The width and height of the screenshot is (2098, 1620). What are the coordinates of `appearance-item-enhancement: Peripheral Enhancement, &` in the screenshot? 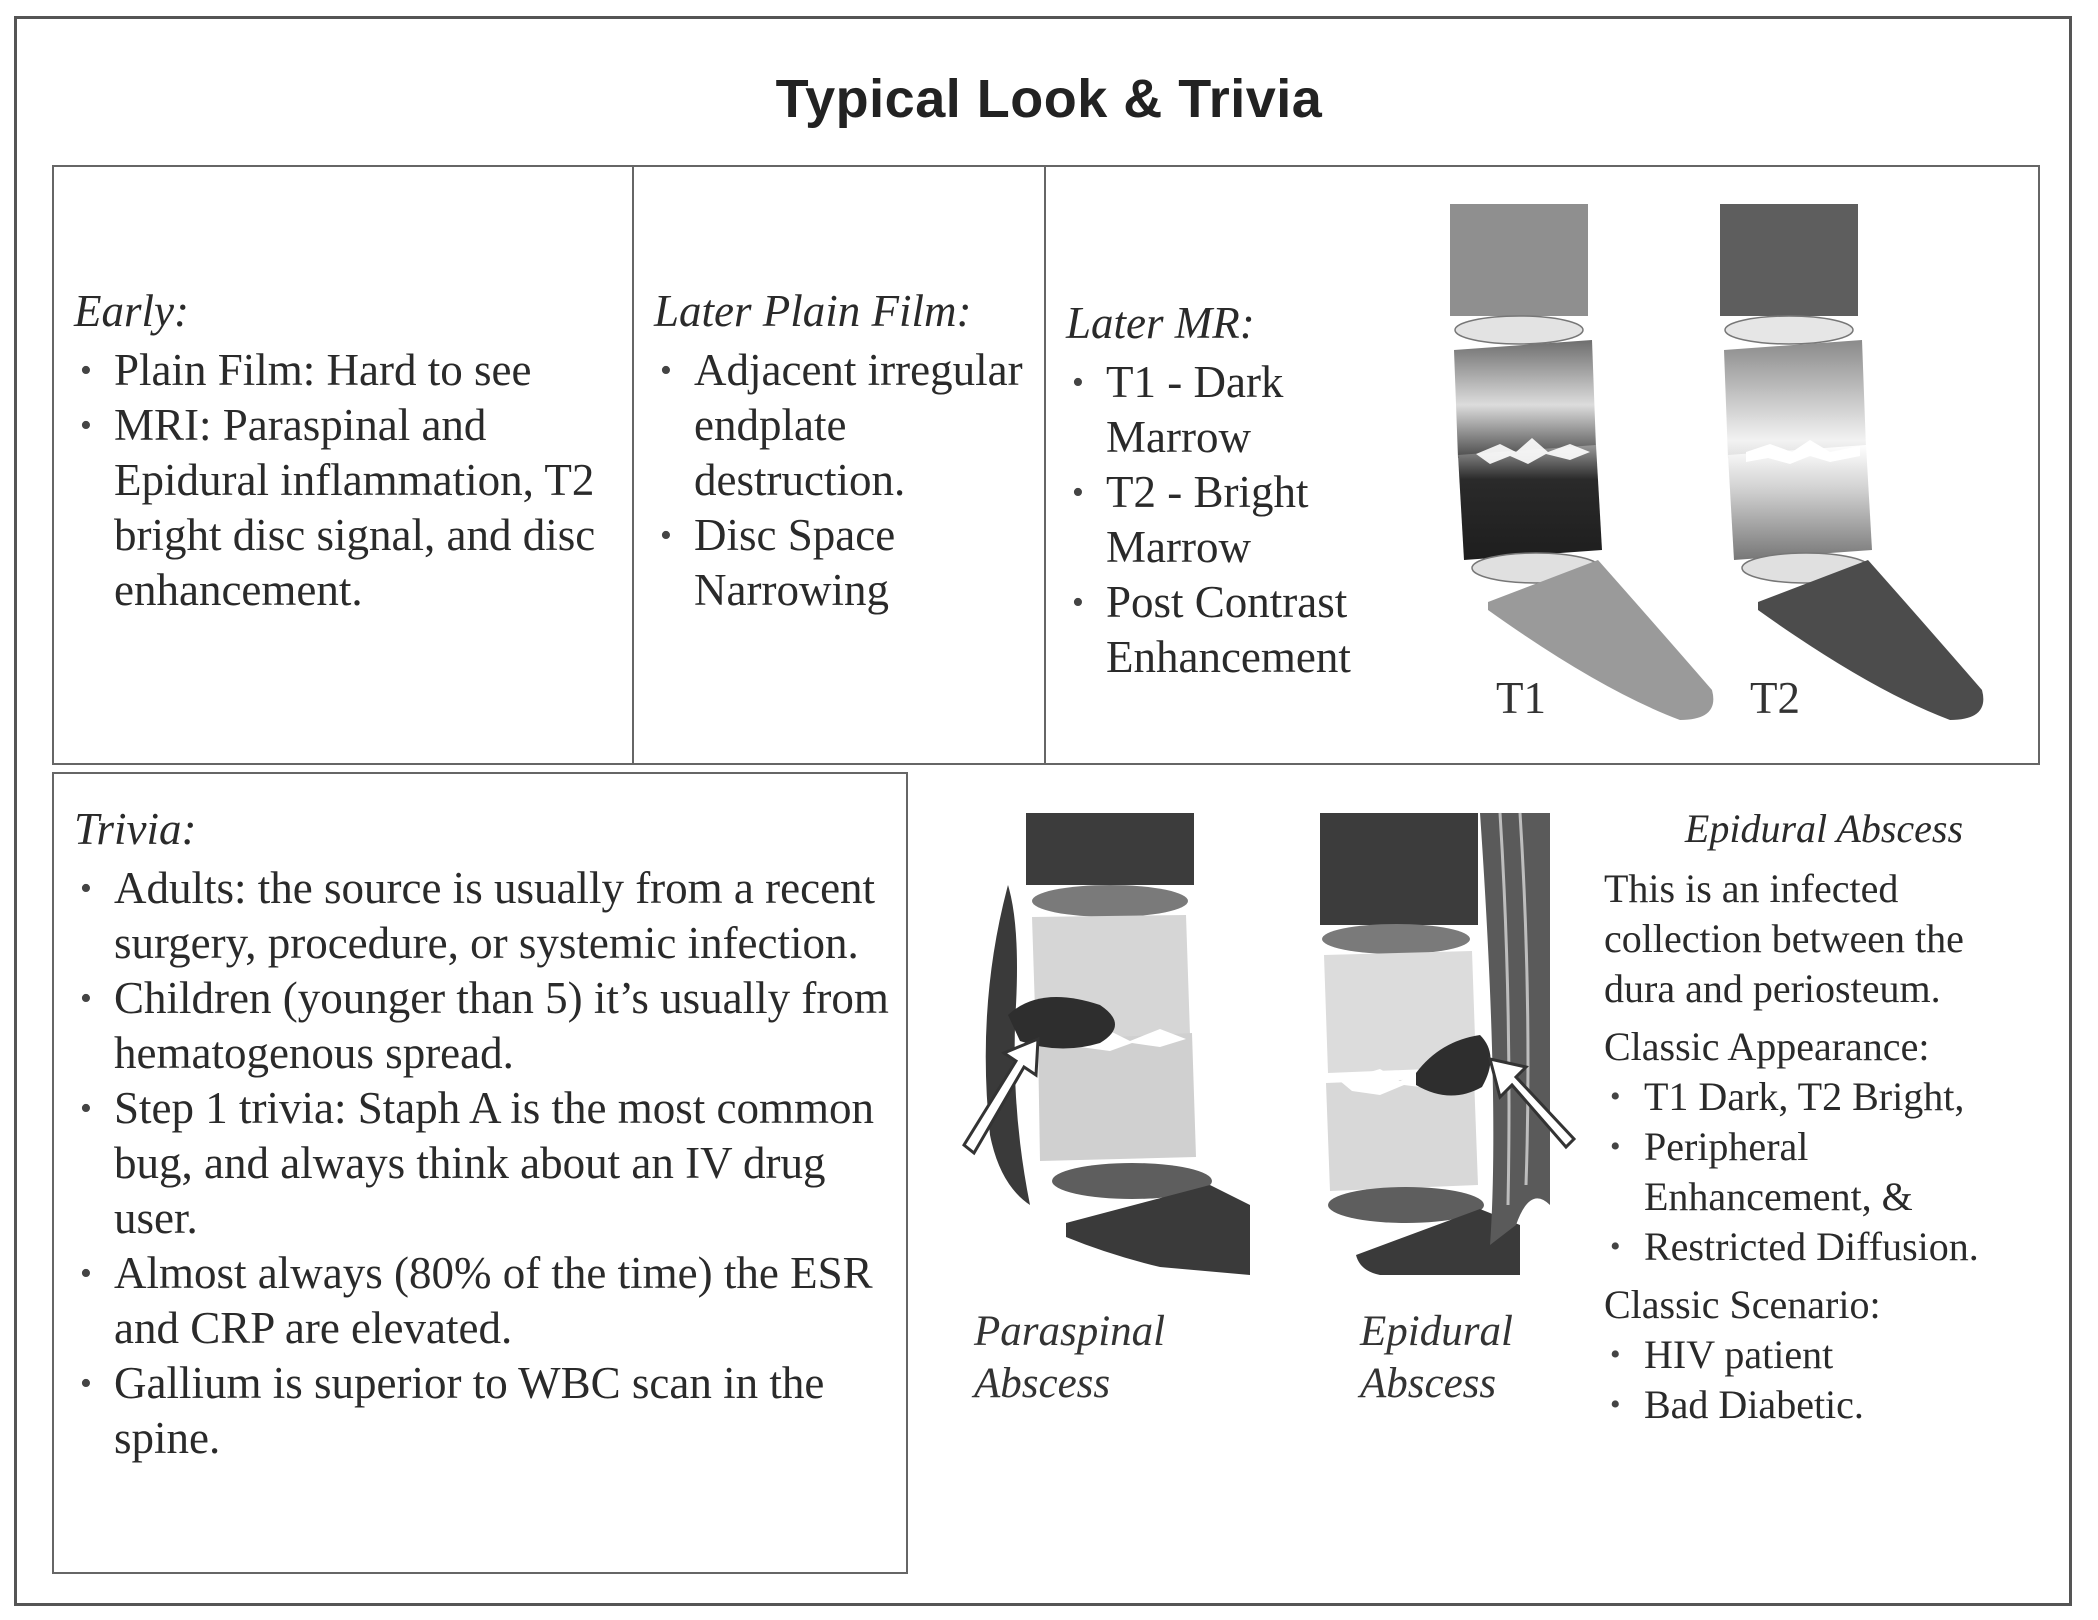 It's located at (1824, 1172).